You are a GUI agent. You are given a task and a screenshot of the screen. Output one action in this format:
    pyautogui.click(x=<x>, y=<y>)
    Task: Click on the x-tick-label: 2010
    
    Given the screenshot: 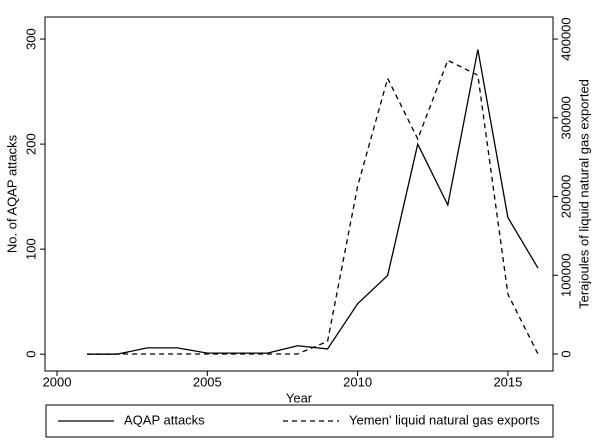 What is the action you would take?
    pyautogui.click(x=357, y=381)
    